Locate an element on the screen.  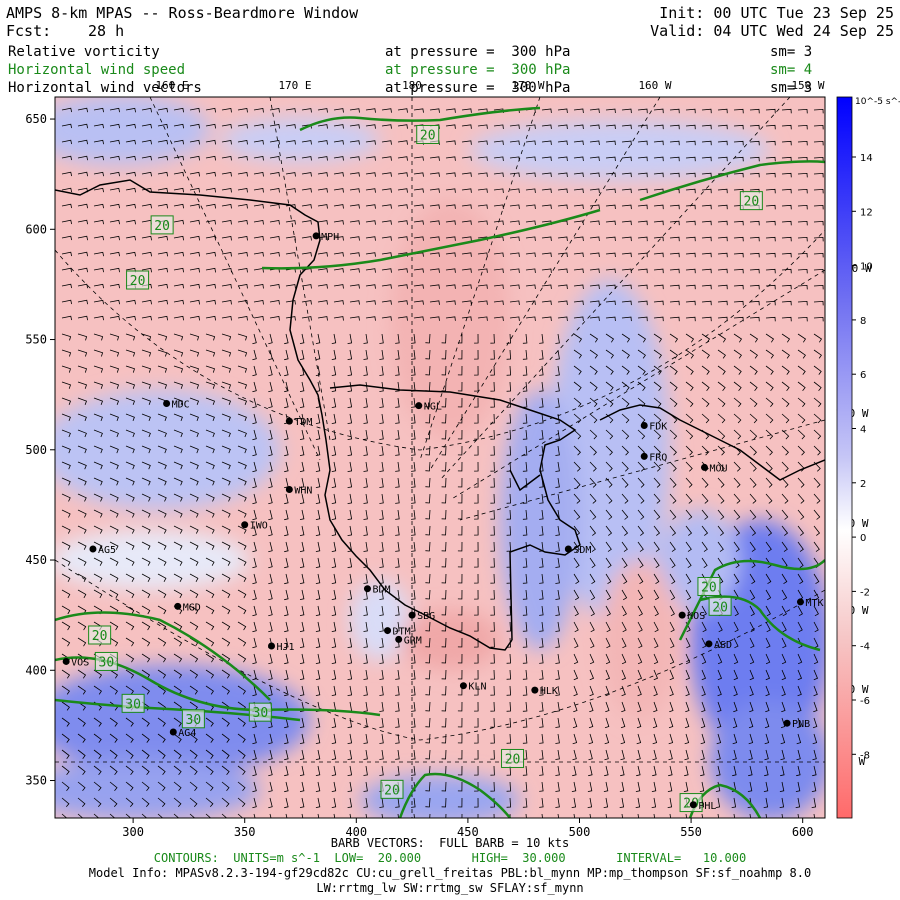
colorbar is located at coordinates (844, 457).